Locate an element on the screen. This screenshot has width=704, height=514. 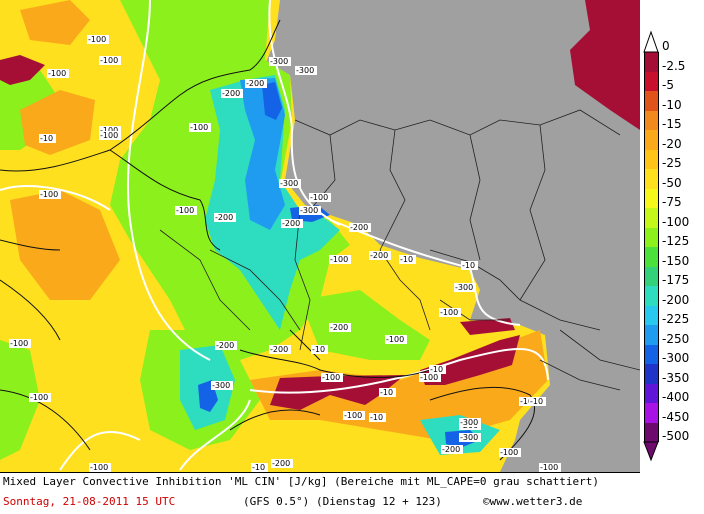
blue-core is located at coordinates (272, 101).